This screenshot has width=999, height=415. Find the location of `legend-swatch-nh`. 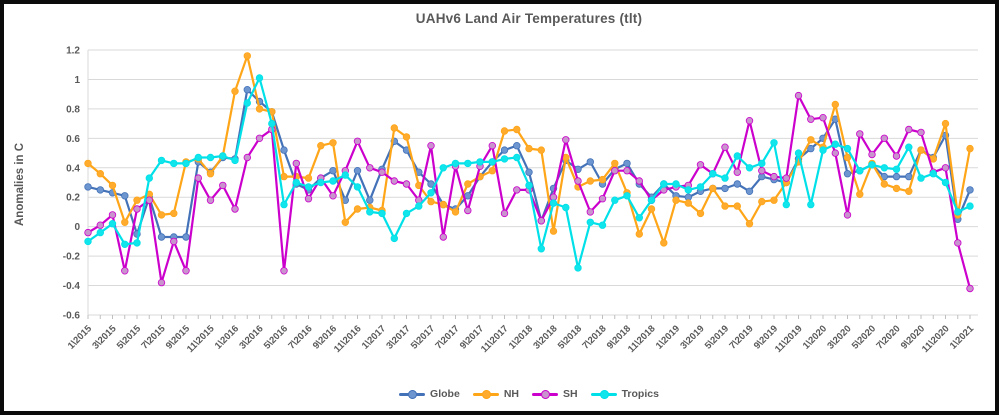

legend-swatch-nh is located at coordinates (485, 394).